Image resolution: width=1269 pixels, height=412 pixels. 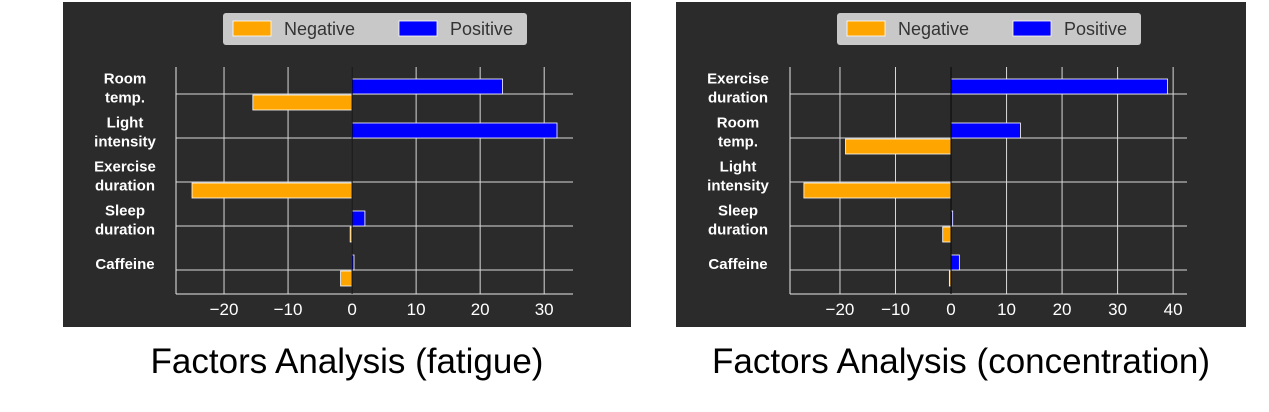 What do you see at coordinates (1173, 309) in the screenshot?
I see `x-tick-label: 40` at bounding box center [1173, 309].